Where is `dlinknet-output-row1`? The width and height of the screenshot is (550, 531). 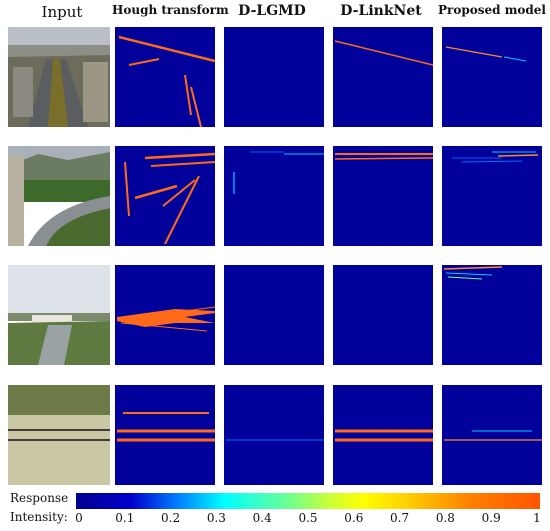
dlinknet-output-row1 is located at coordinates (383, 77).